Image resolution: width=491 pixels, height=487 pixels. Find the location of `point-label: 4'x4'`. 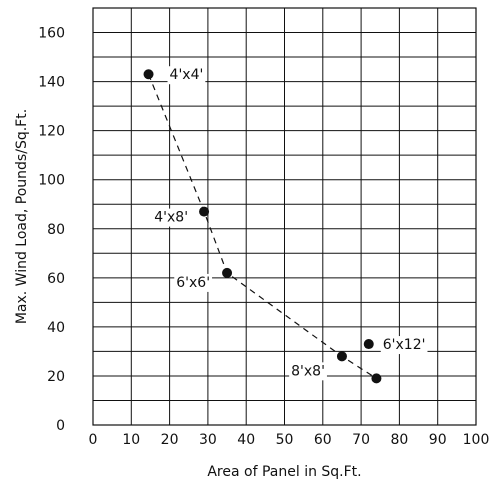

point-label: 4'x4' is located at coordinates (187, 75).